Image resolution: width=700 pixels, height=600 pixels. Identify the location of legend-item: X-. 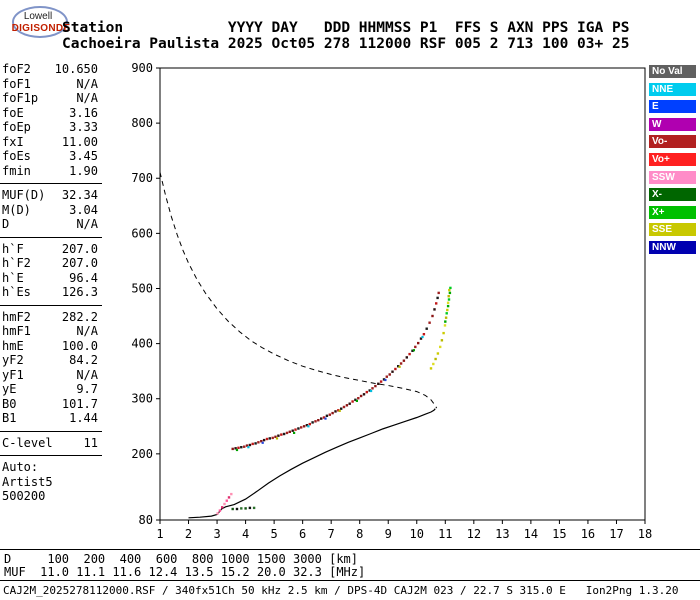
(672, 195).